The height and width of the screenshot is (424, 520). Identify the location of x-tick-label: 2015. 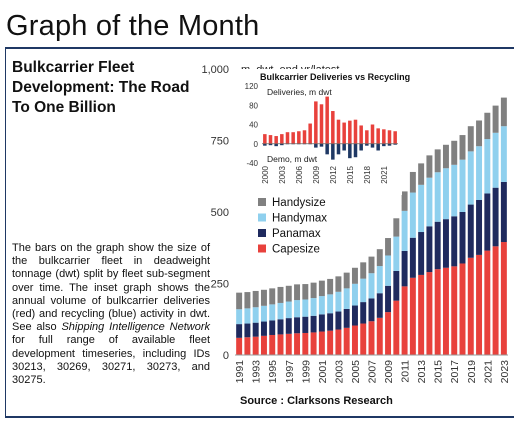
(439, 372).